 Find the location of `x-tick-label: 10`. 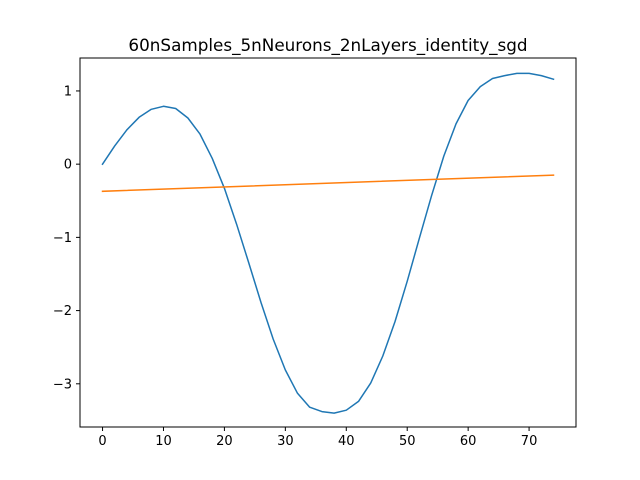

x-tick-label: 10 is located at coordinates (163, 441).